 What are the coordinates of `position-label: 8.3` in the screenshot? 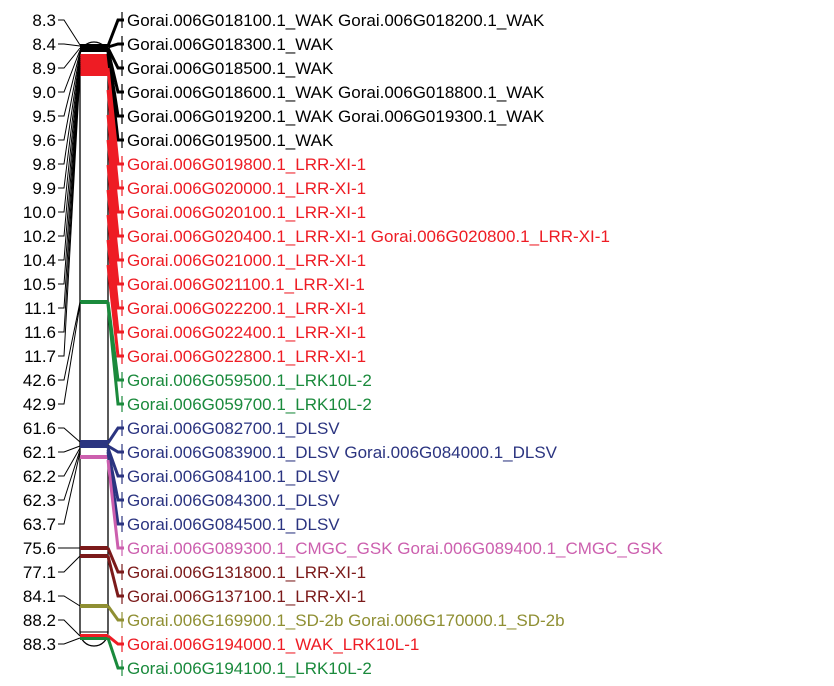 It's located at (44, 20).